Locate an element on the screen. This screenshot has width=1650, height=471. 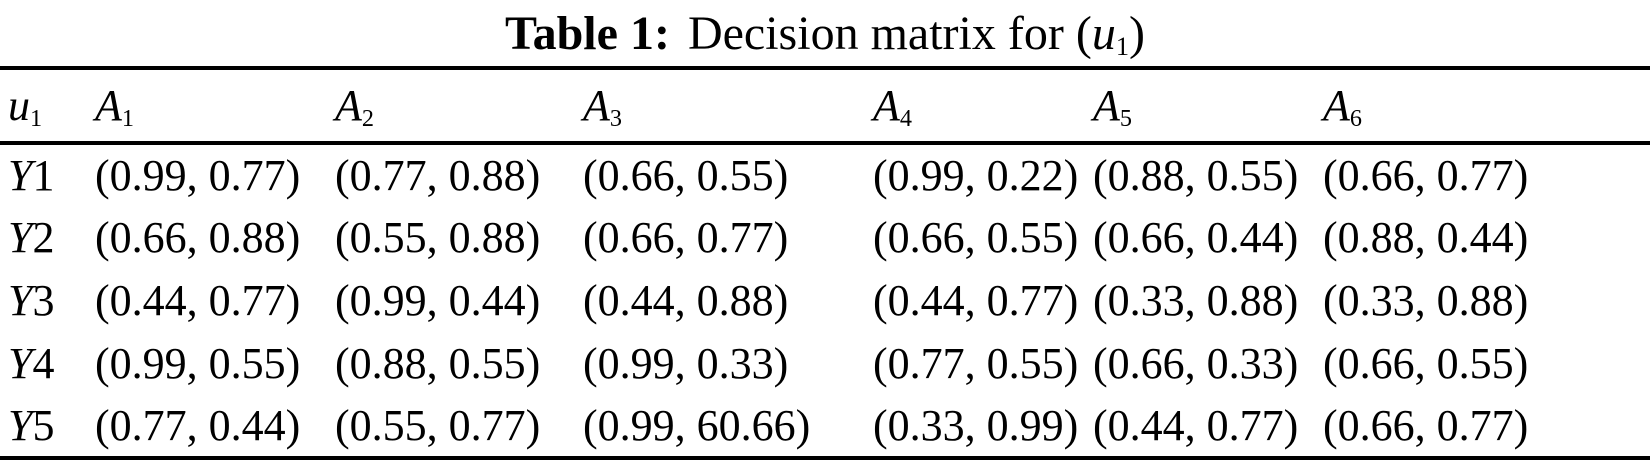
header-a5-sub: 5 is located at coordinates (1125, 119).